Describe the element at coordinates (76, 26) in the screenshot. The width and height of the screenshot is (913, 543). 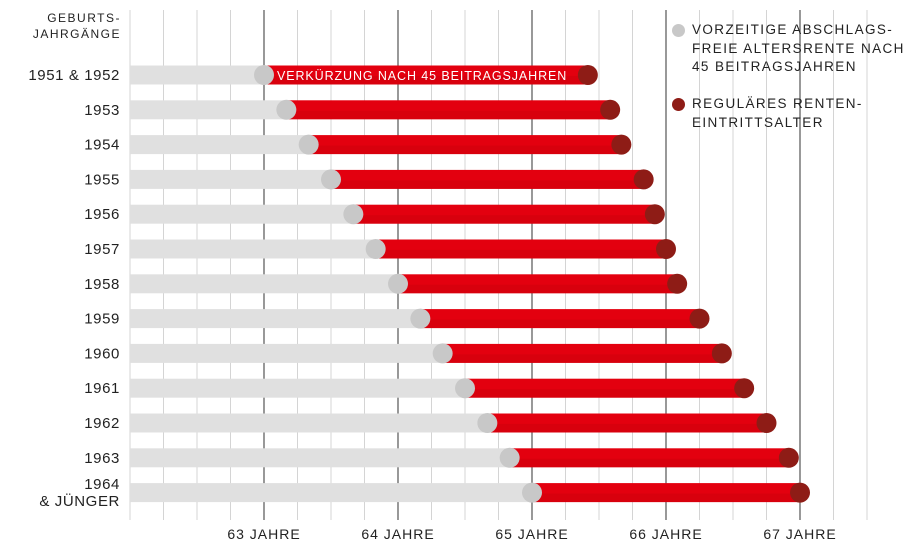
I see `header-birth-years: GEBURTS- JAHRGÄNGE` at that location.